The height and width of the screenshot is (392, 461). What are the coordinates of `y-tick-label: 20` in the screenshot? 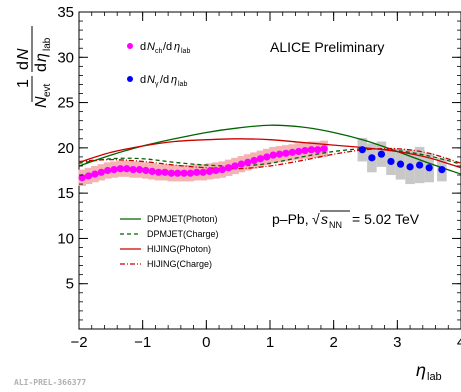 It's located at (65, 148).